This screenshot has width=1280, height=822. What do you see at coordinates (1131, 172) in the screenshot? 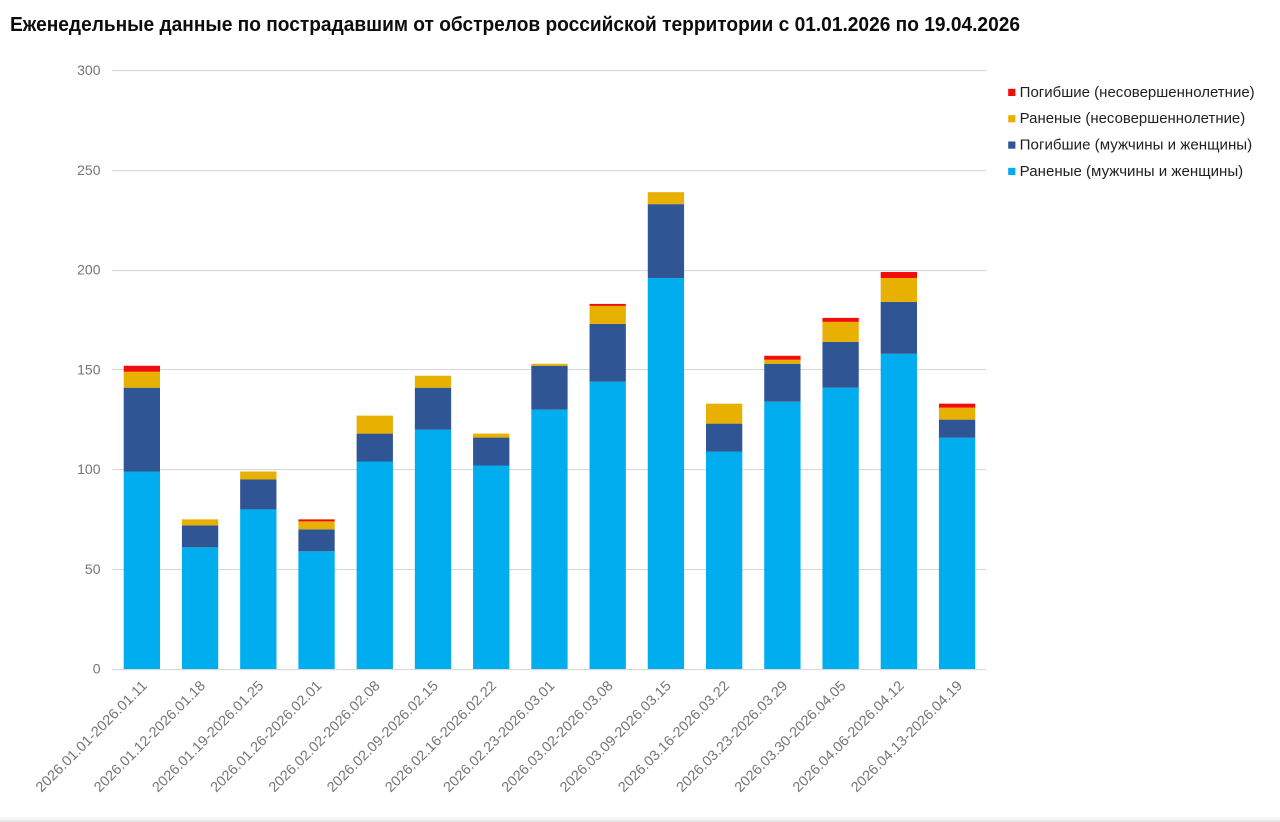
I see `svg-text: Раненые (мужчины и женщины)` at bounding box center [1131, 172].